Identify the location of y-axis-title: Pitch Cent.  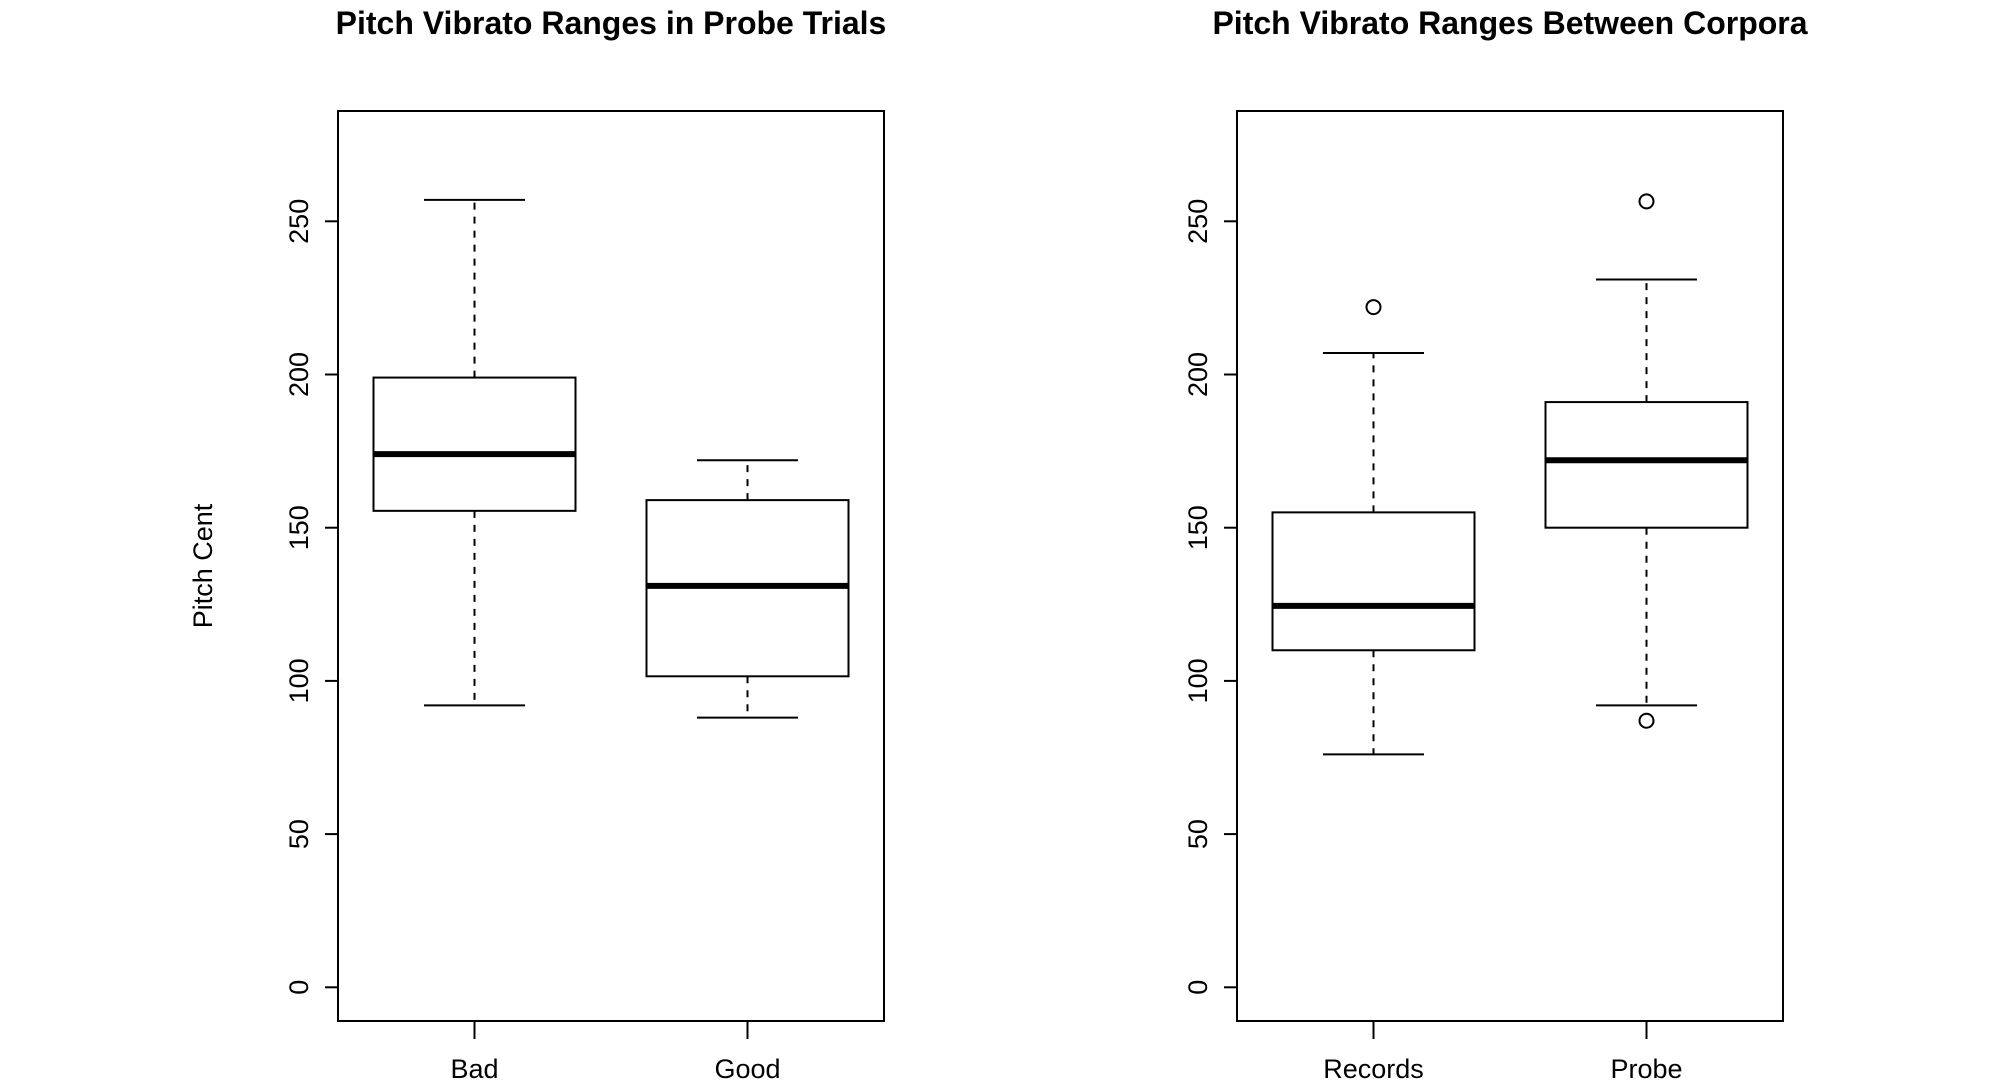
(203, 565).